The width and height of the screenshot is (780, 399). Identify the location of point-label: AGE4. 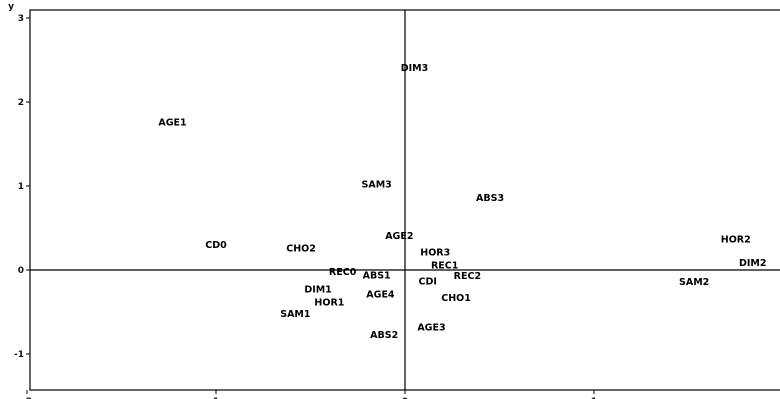
(380, 295).